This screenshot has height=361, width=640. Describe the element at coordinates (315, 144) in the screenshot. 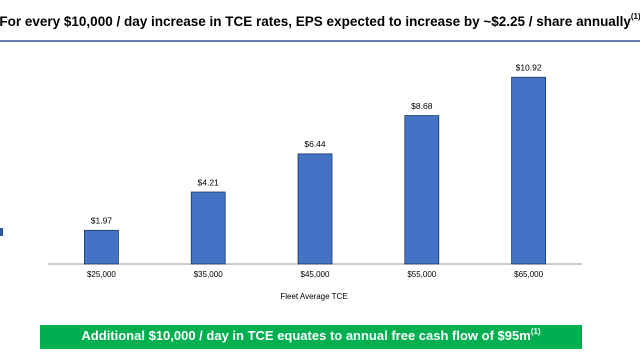

I see `value-label: $6.44` at that location.